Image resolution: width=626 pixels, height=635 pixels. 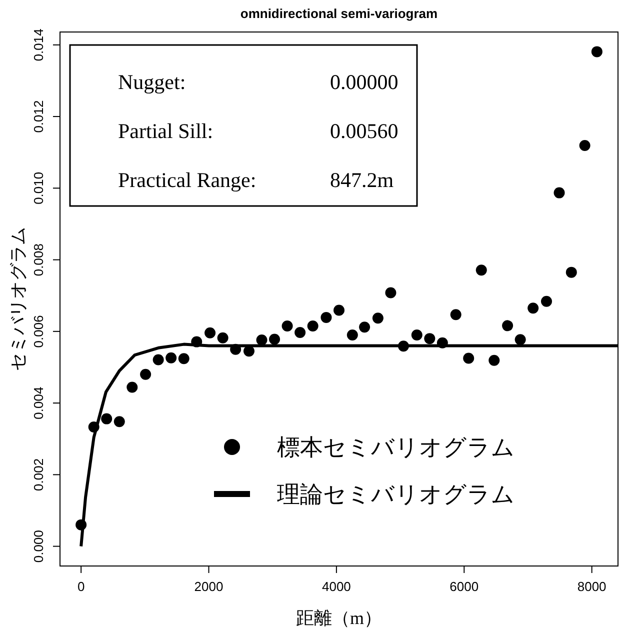 What do you see at coordinates (362, 180) in the screenshot?
I see `annotation: 847.2m` at bounding box center [362, 180].